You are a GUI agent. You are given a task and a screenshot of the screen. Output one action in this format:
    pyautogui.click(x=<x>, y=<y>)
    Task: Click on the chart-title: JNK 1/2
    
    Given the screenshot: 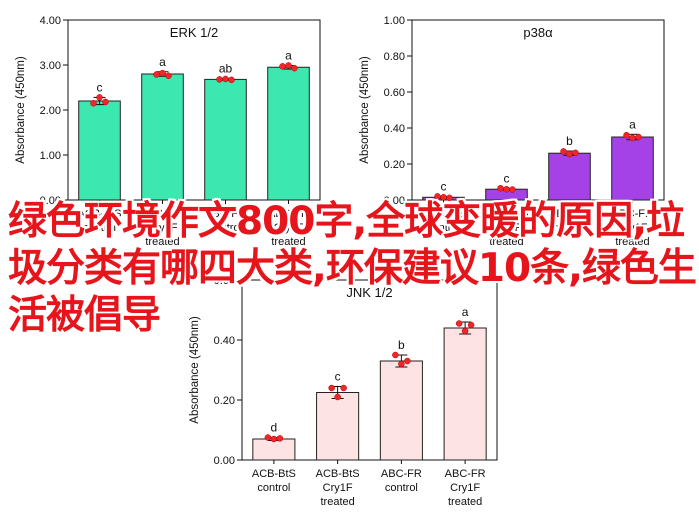 What is the action you would take?
    pyautogui.click(x=369, y=292)
    